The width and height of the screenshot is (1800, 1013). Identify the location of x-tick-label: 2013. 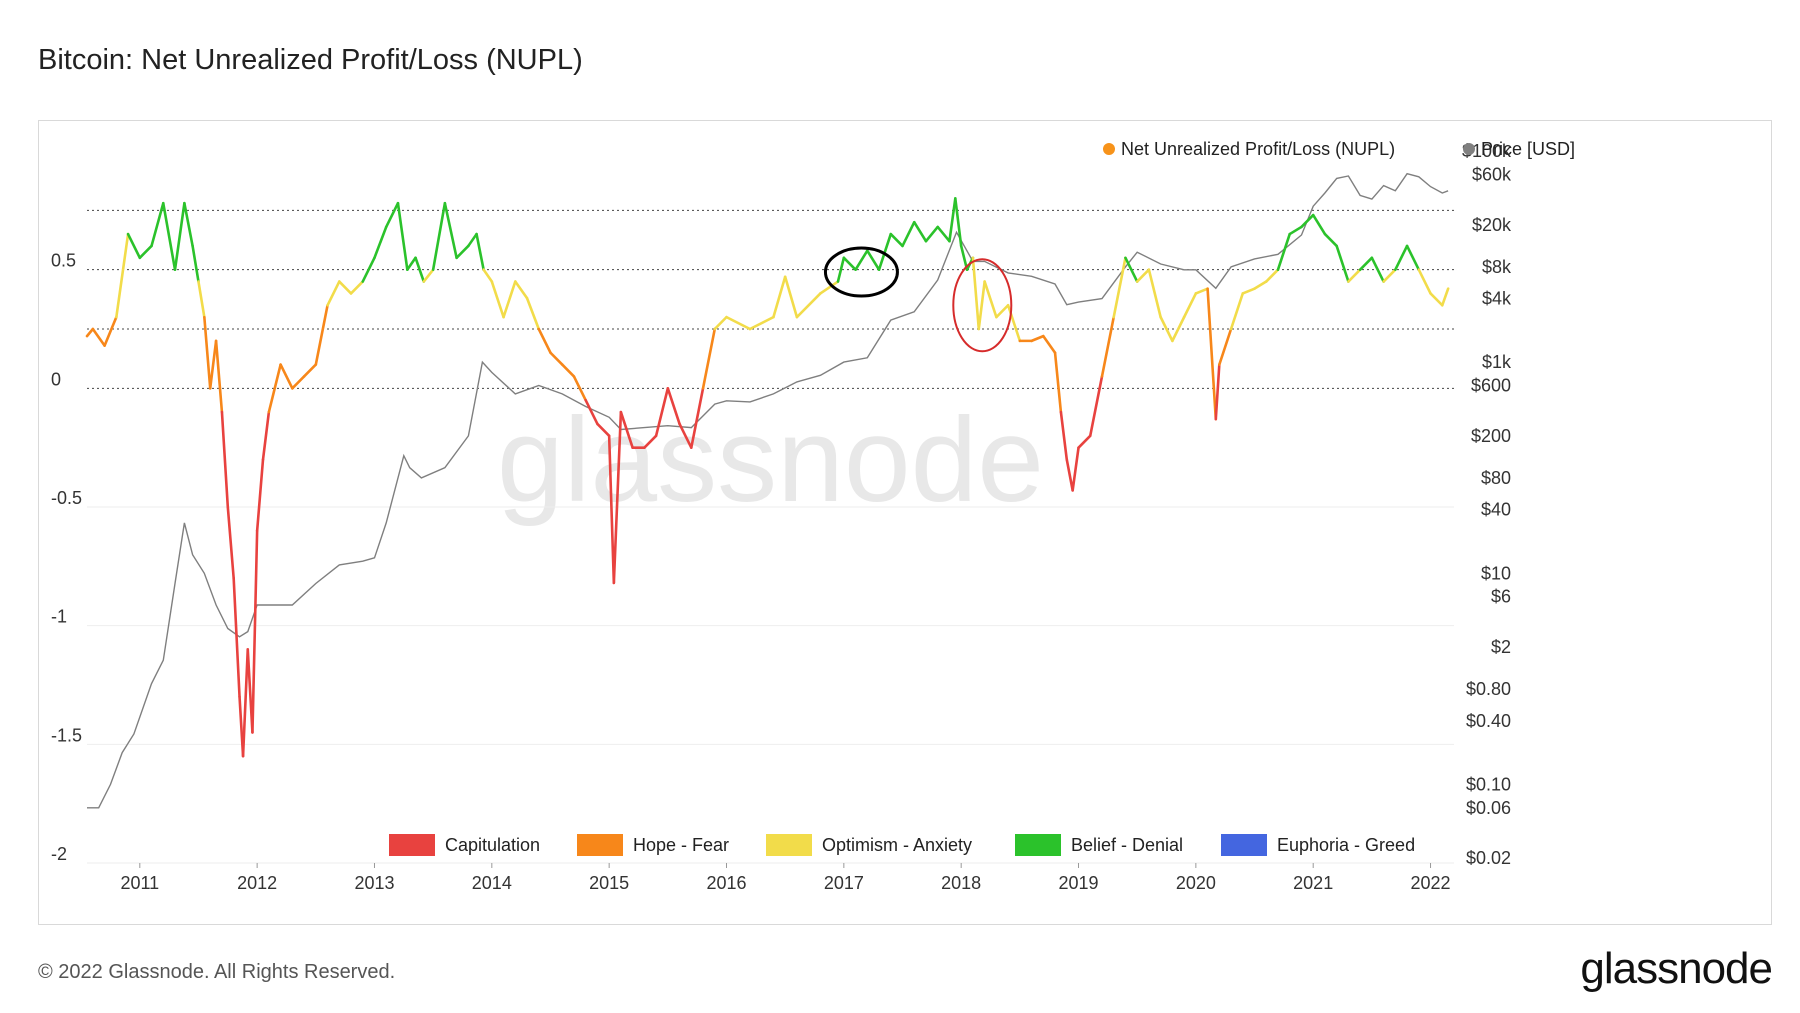
(374, 883).